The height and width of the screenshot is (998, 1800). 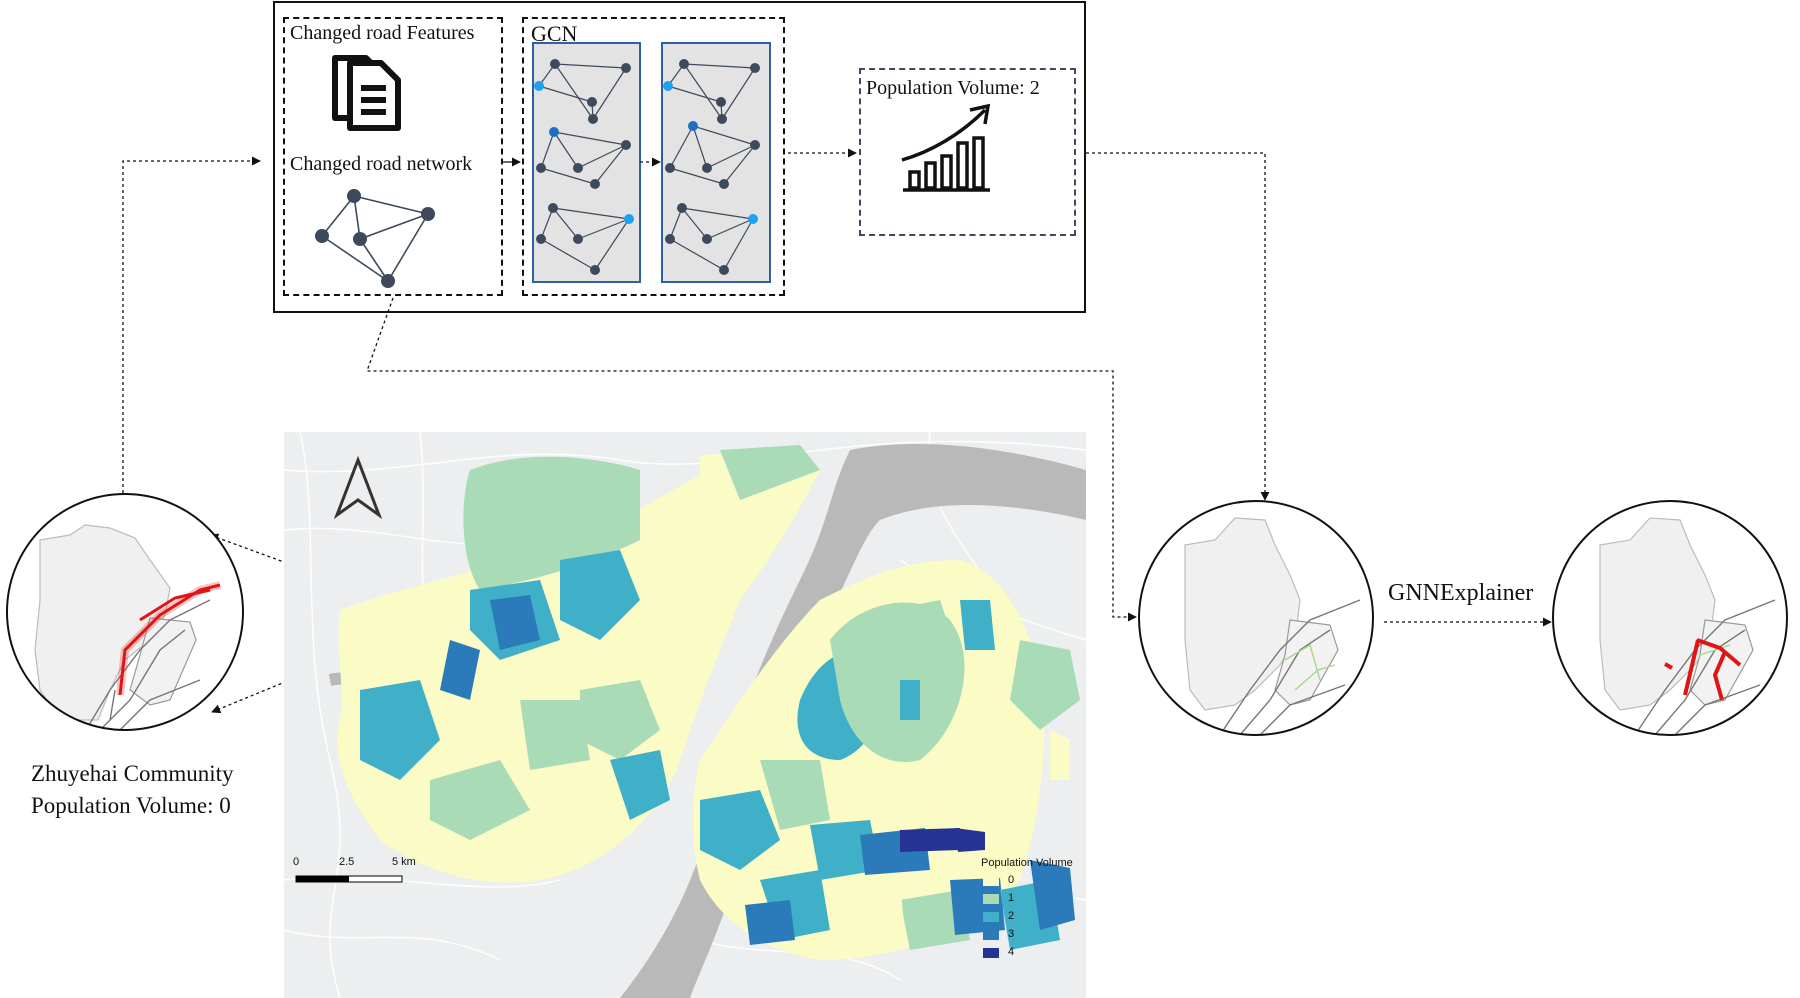 I want to click on legend-label-0: 0, so click(x=1011, y=880).